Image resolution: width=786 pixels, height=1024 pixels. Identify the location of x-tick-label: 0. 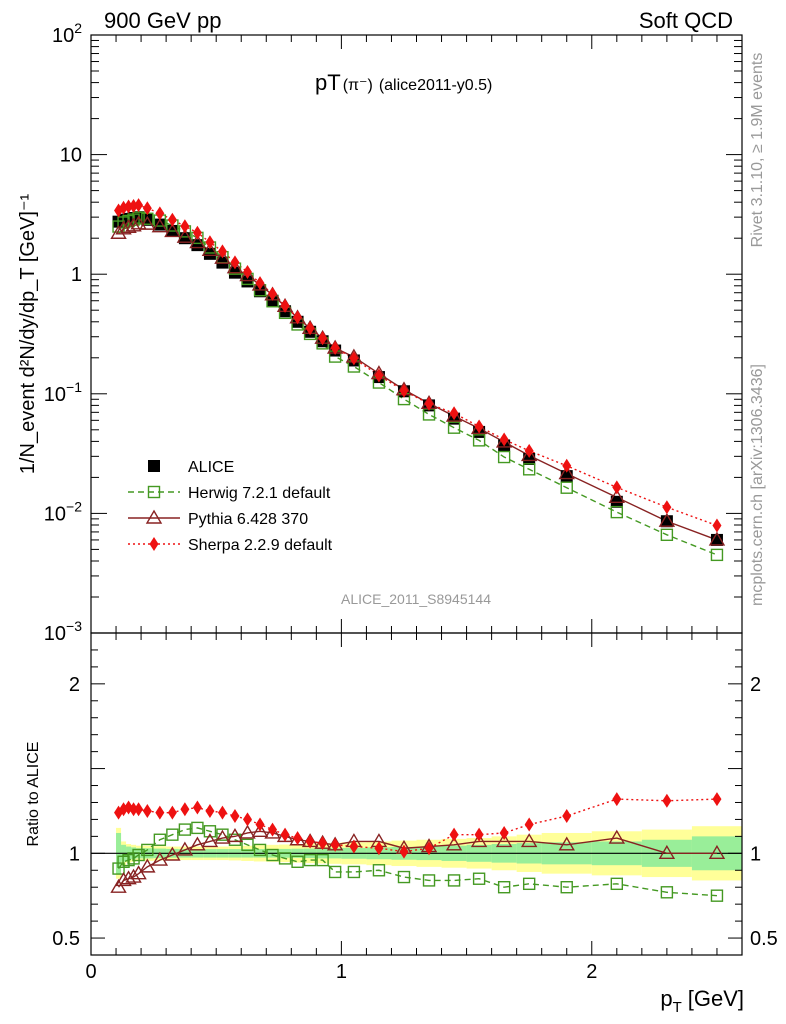
(90, 972).